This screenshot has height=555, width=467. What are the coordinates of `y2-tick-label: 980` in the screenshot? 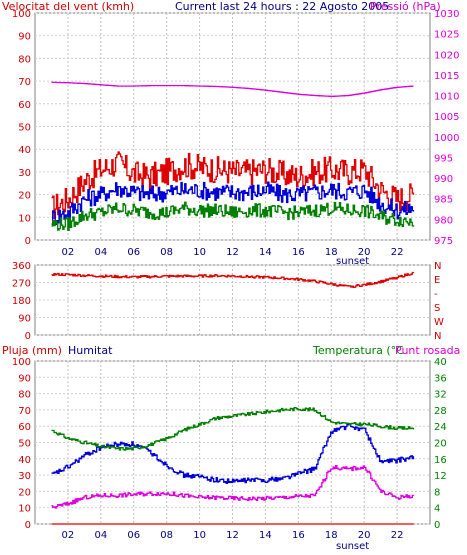 It's located at (443, 220).